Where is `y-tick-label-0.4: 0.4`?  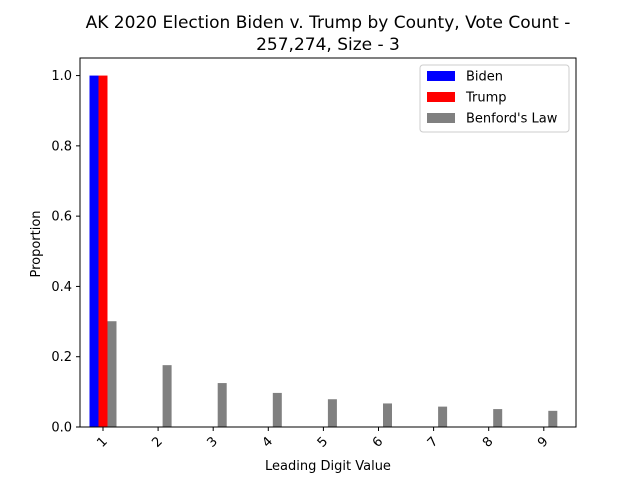 y-tick-label-0.4: 0.4 is located at coordinates (61, 287).